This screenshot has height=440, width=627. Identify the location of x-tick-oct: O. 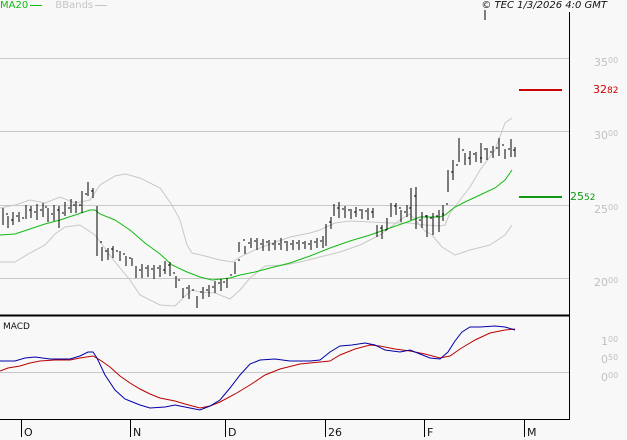
(28, 432).